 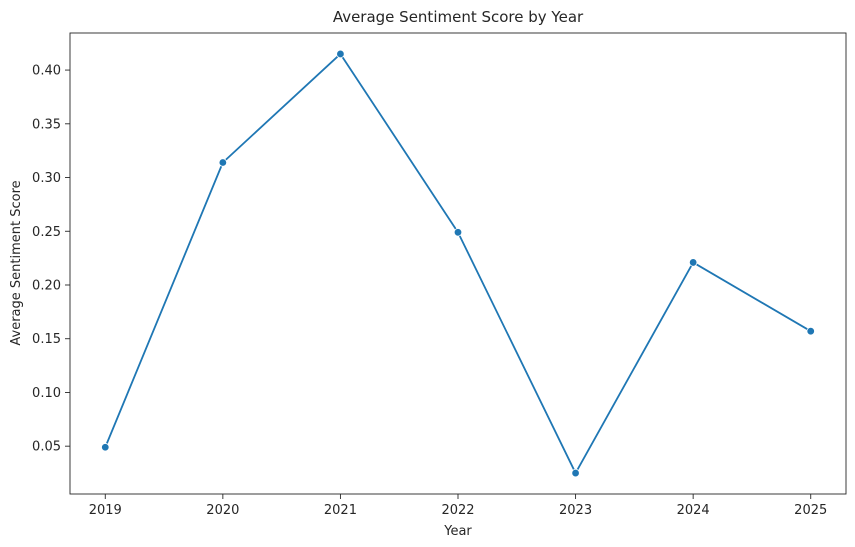 What do you see at coordinates (810, 510) in the screenshot?
I see `x-tick-label: 2025` at bounding box center [810, 510].